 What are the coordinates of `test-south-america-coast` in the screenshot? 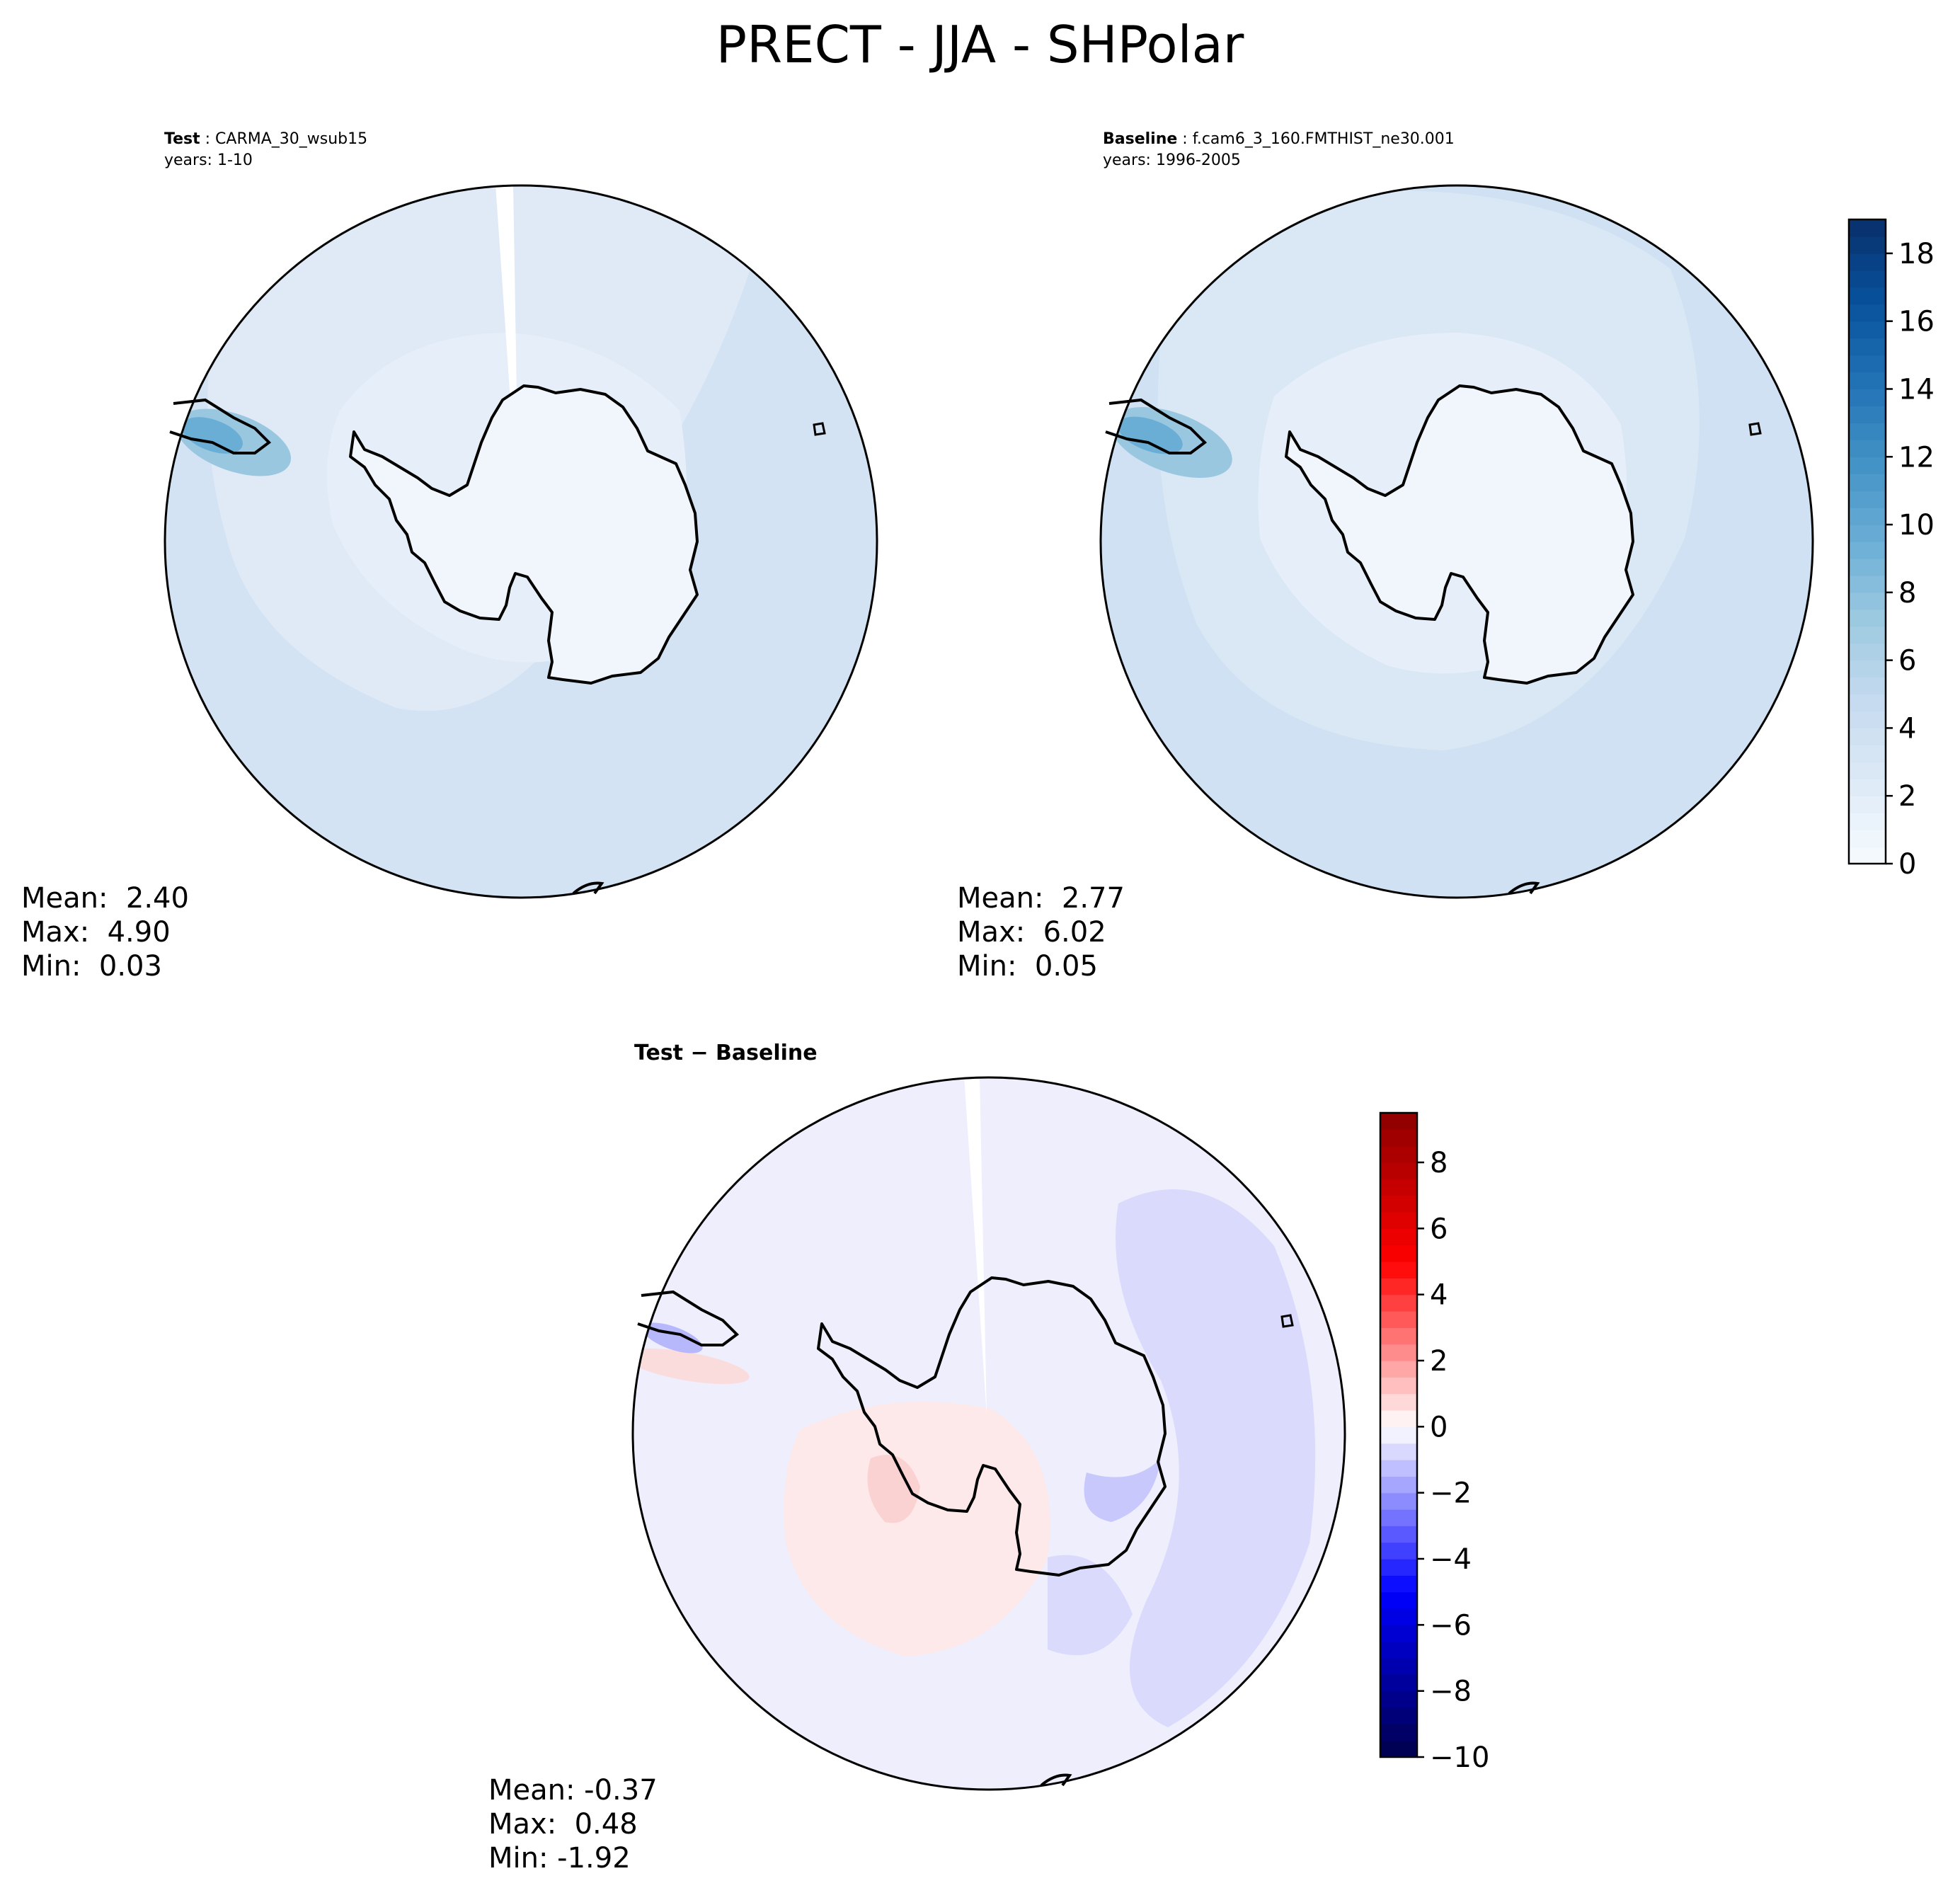 It's located at (220, 426).